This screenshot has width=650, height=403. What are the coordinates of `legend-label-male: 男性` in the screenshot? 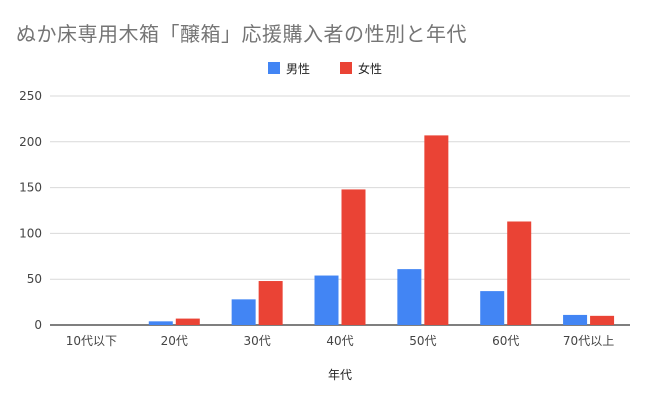 It's located at (298, 69).